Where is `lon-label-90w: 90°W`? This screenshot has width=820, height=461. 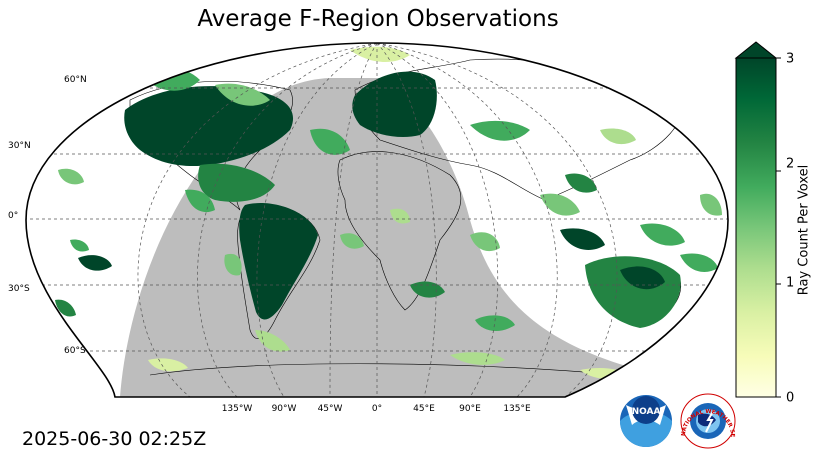 lon-label-90w: 90°W is located at coordinates (284, 409).